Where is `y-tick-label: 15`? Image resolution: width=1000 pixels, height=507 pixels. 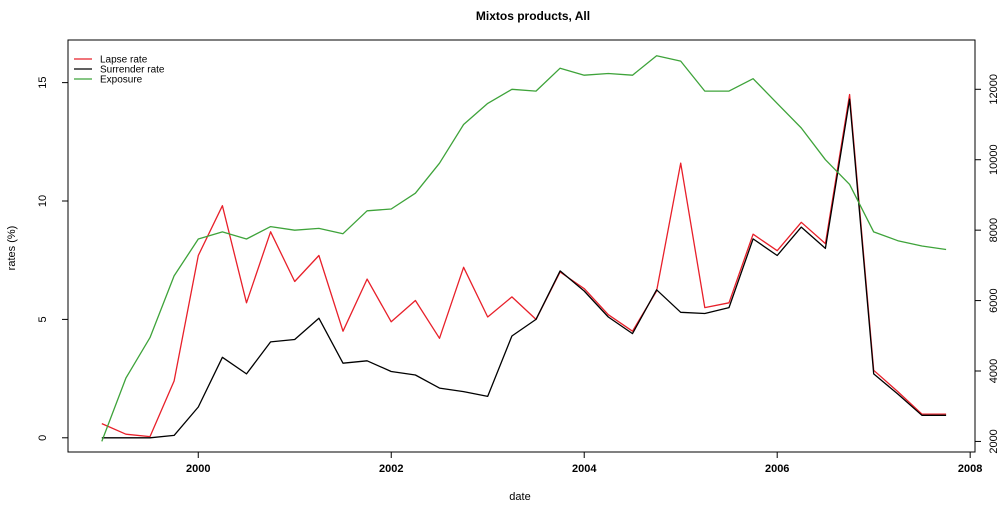 y-tick-label: 15 is located at coordinates (43, 82).